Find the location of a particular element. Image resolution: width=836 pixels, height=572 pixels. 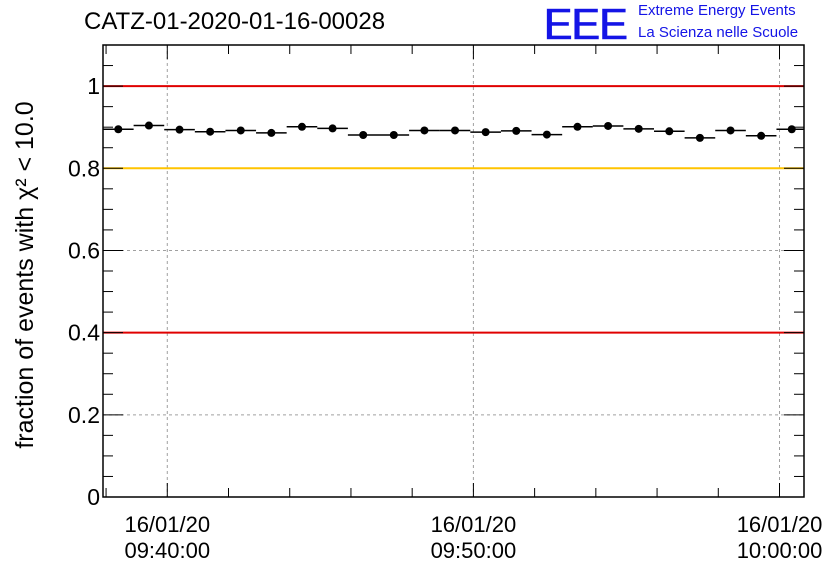

y-tick-label: 0.2 is located at coordinates (84, 415).